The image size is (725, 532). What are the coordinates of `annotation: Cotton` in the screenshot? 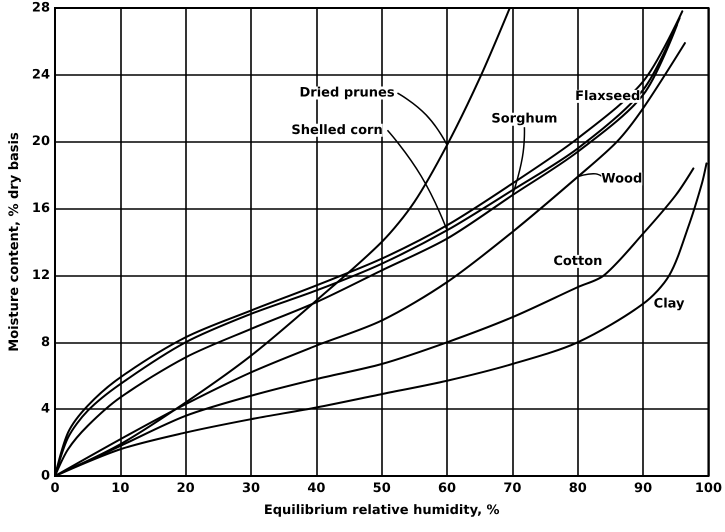 It's located at (577, 261).